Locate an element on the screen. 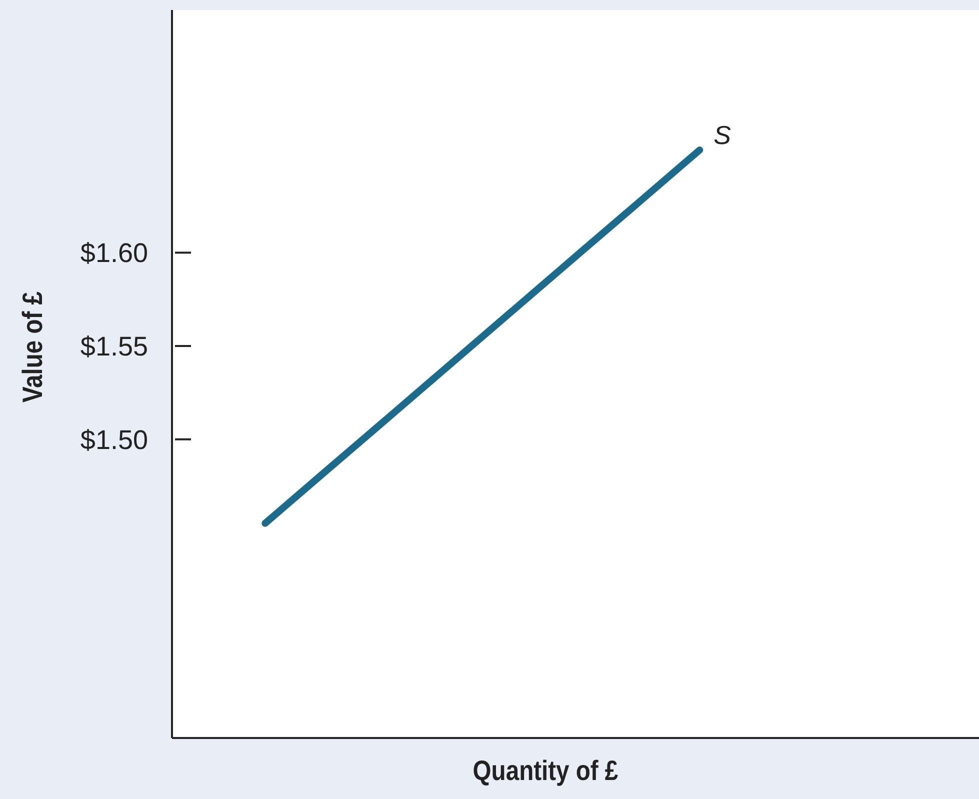  y-axis-title: Value of £ is located at coordinates (32, 346).